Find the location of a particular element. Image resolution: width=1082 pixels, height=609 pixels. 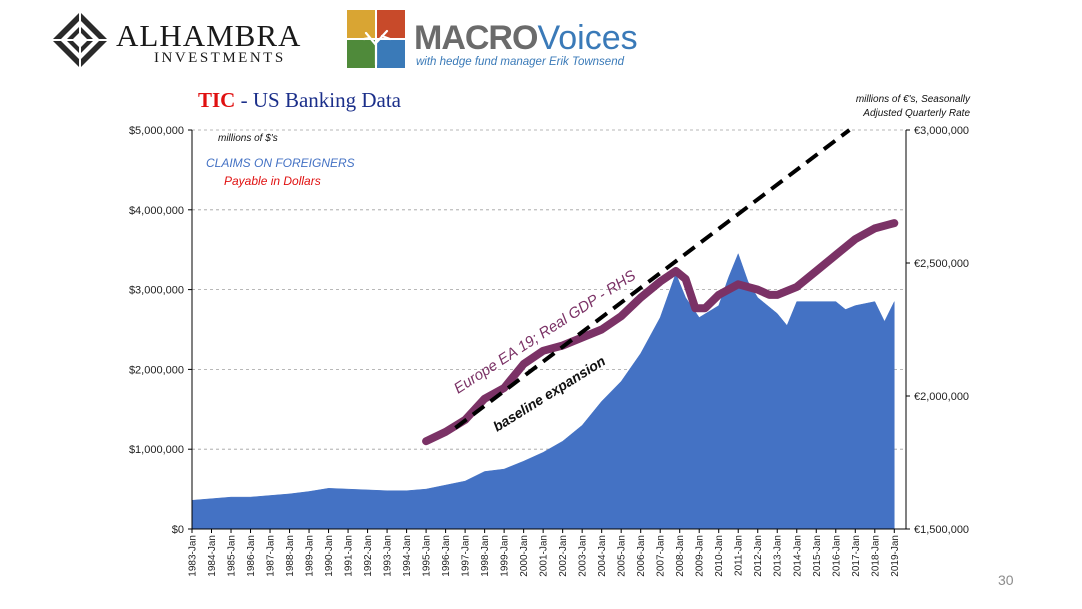

right-tick-label: €3,000,000 is located at coordinates (941, 131).